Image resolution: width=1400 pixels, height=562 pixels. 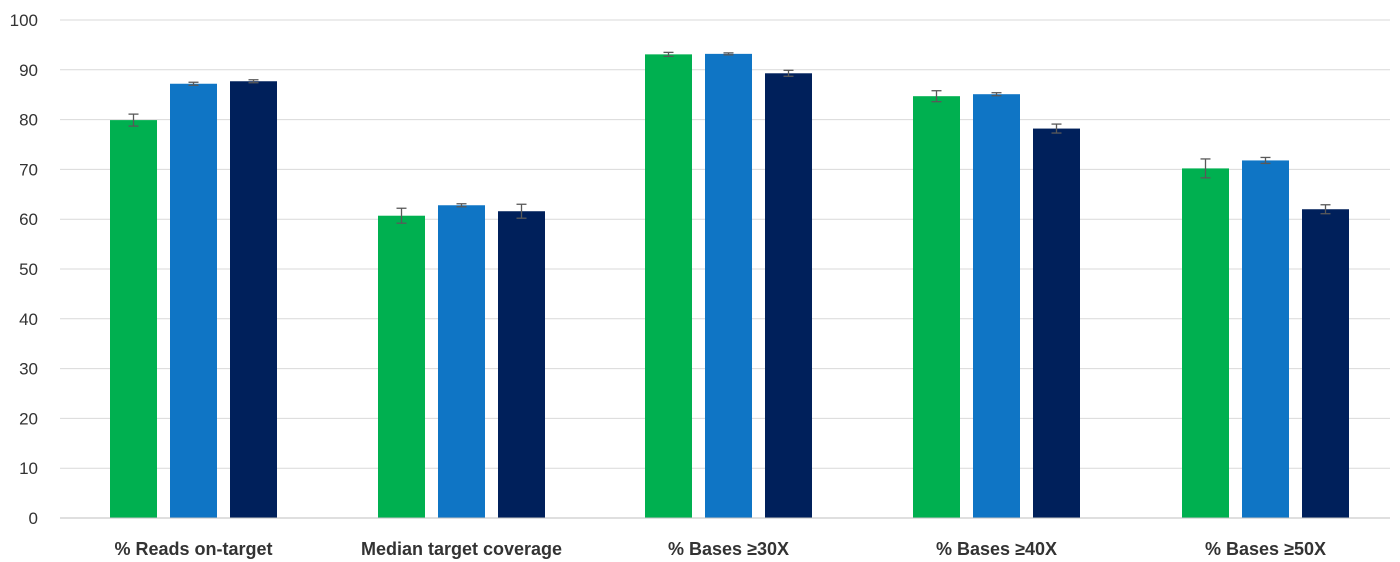 I want to click on y-tick-label: 20, so click(x=28, y=418).